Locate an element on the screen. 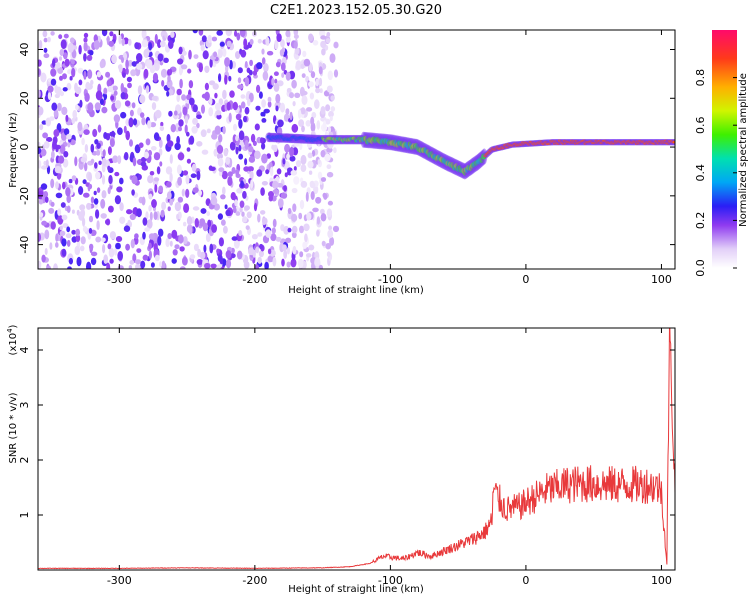 The height and width of the screenshot is (604, 750). spectrogram-ytick-label: -20 is located at coordinates (24, 196).